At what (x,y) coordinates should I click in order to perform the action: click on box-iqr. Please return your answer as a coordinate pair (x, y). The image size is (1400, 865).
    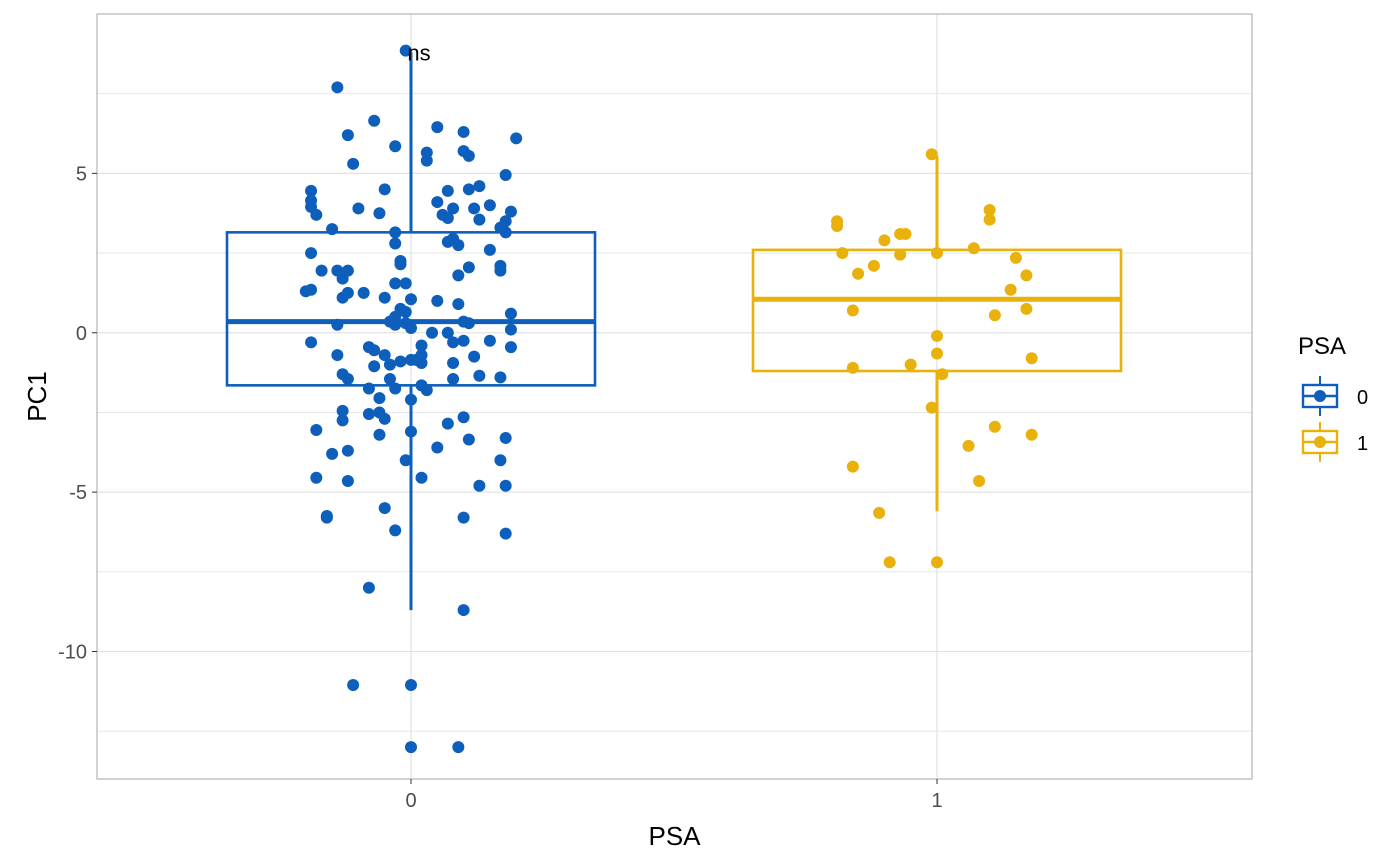
    Looking at the image, I should click on (411, 309).